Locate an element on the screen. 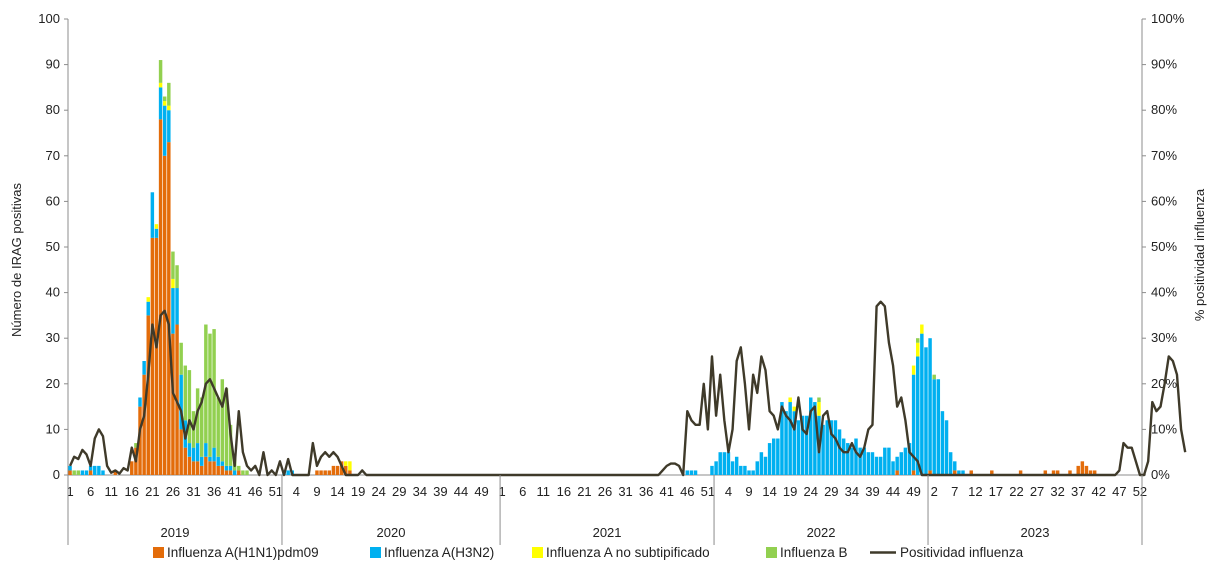  y2-axis-label: % positividad influenza is located at coordinates (1199, 254).